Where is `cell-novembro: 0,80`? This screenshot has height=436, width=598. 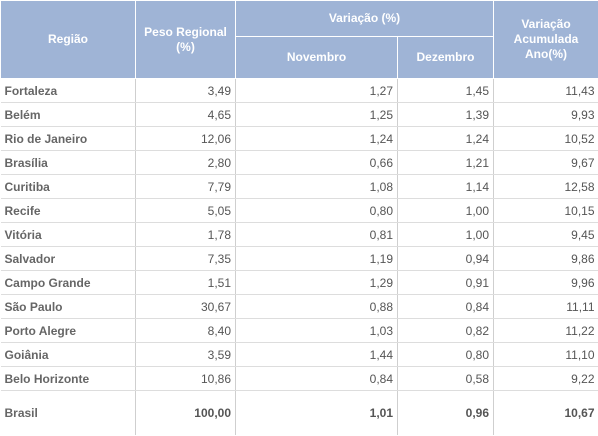 cell-novembro: 0,80 is located at coordinates (316, 210).